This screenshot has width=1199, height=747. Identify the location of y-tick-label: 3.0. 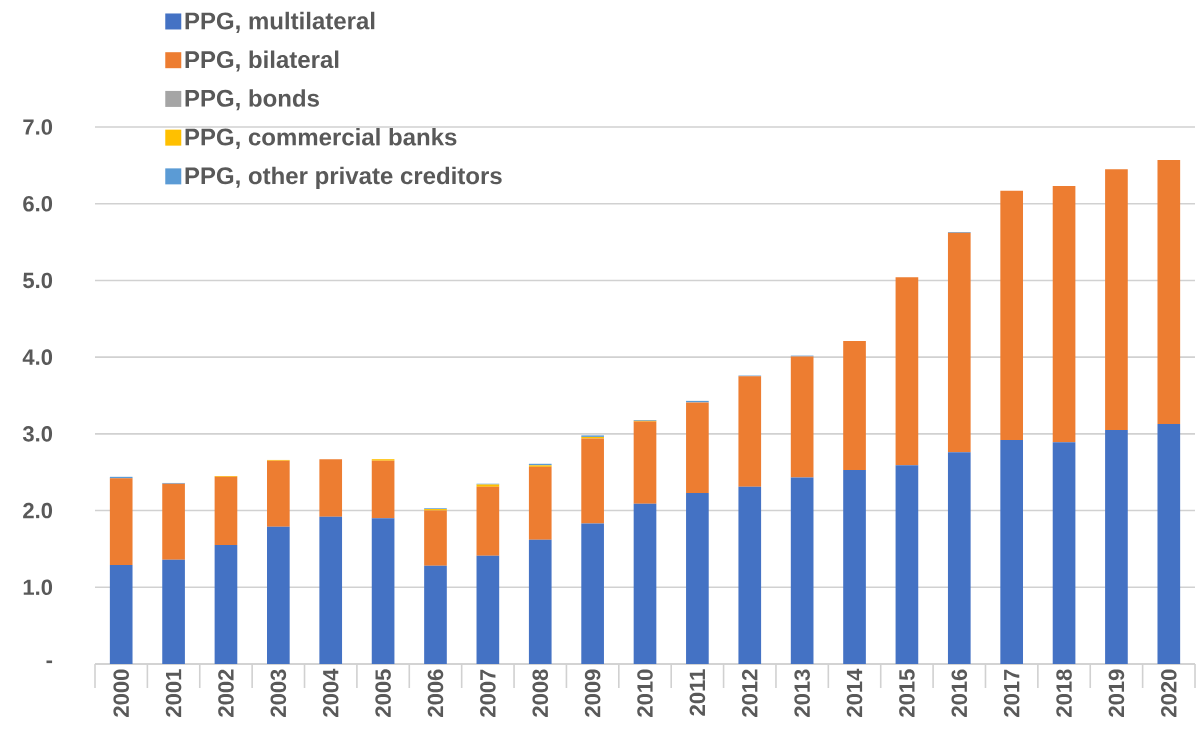
(37, 434).